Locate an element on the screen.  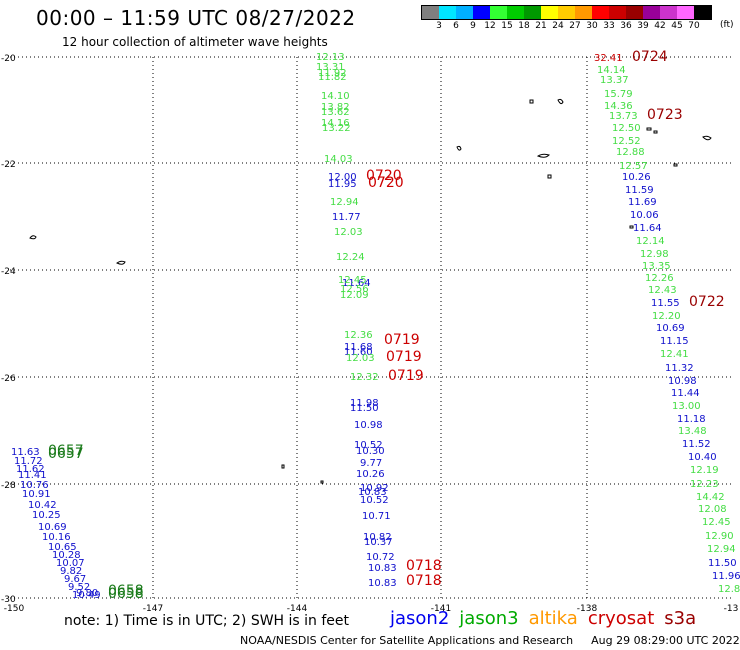
wave-height-value: 12.89 is located at coordinates (729, 589).